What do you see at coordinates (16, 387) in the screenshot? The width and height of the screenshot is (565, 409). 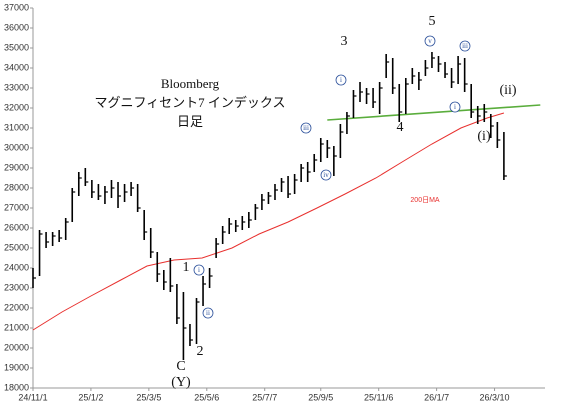 I see `y-tick-label: 18000` at bounding box center [16, 387].